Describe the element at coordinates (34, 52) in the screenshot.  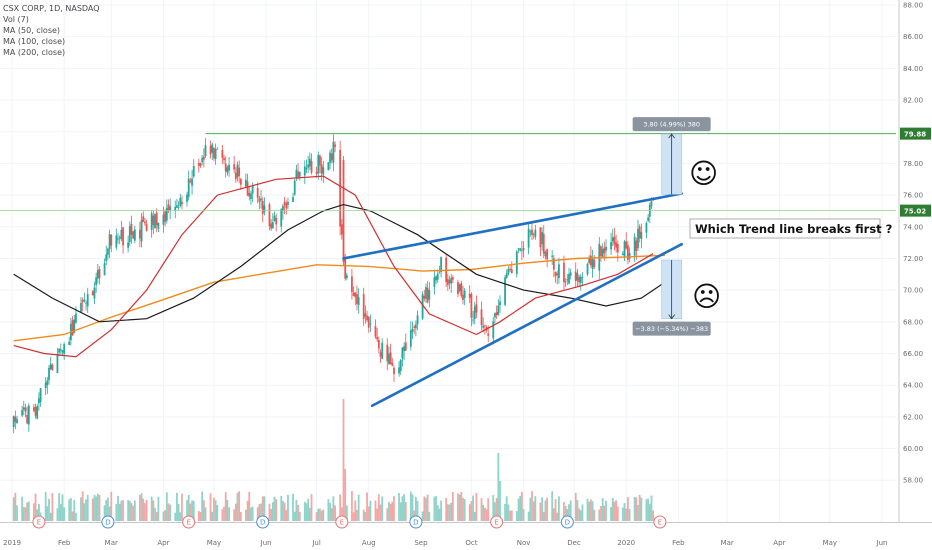
I see `legend-ma200: MA (200, close)` at that location.